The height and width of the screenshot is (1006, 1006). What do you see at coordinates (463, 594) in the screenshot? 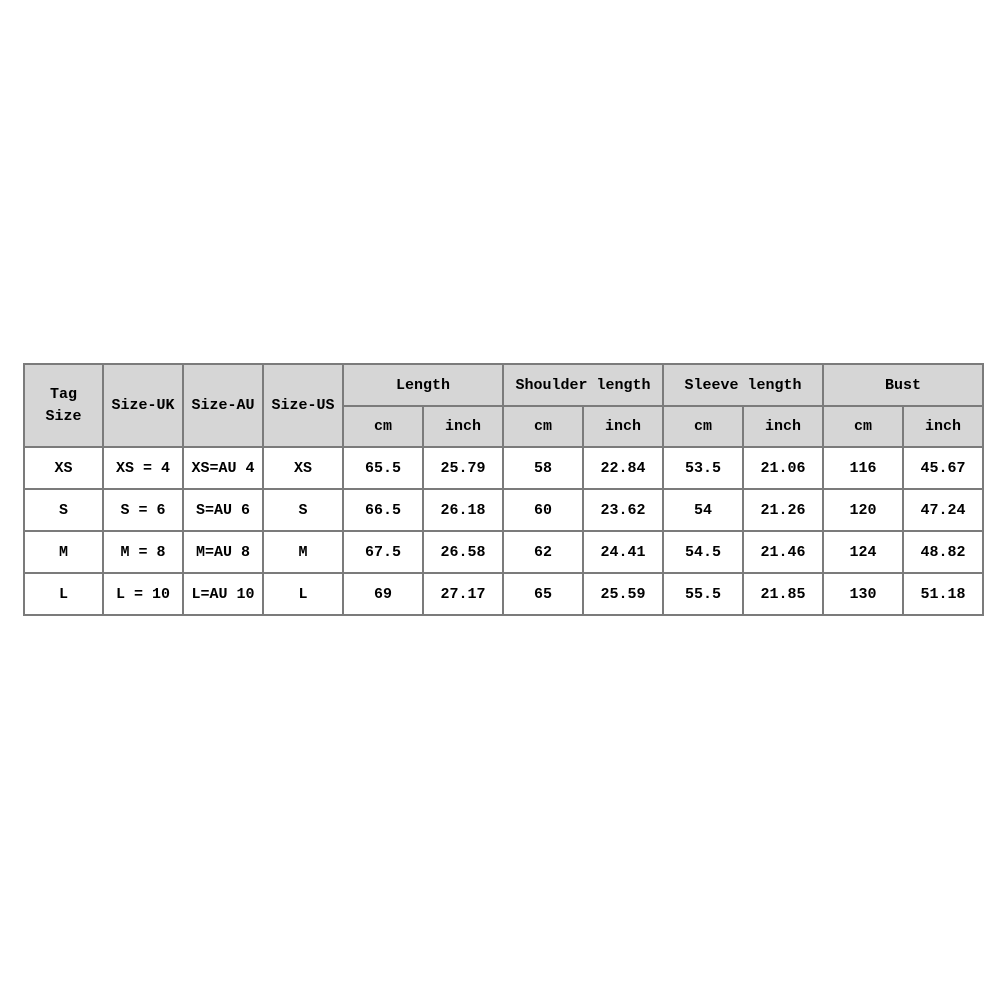
I see `cell-length-inch: 27.17` at bounding box center [463, 594].